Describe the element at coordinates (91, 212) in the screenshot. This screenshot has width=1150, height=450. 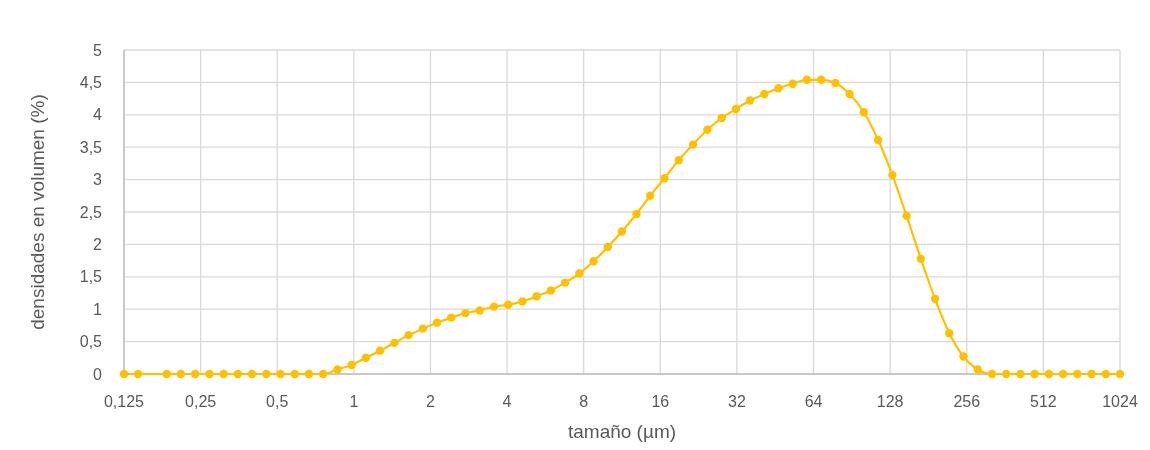
I see `y-tick-label: 2,5` at that location.